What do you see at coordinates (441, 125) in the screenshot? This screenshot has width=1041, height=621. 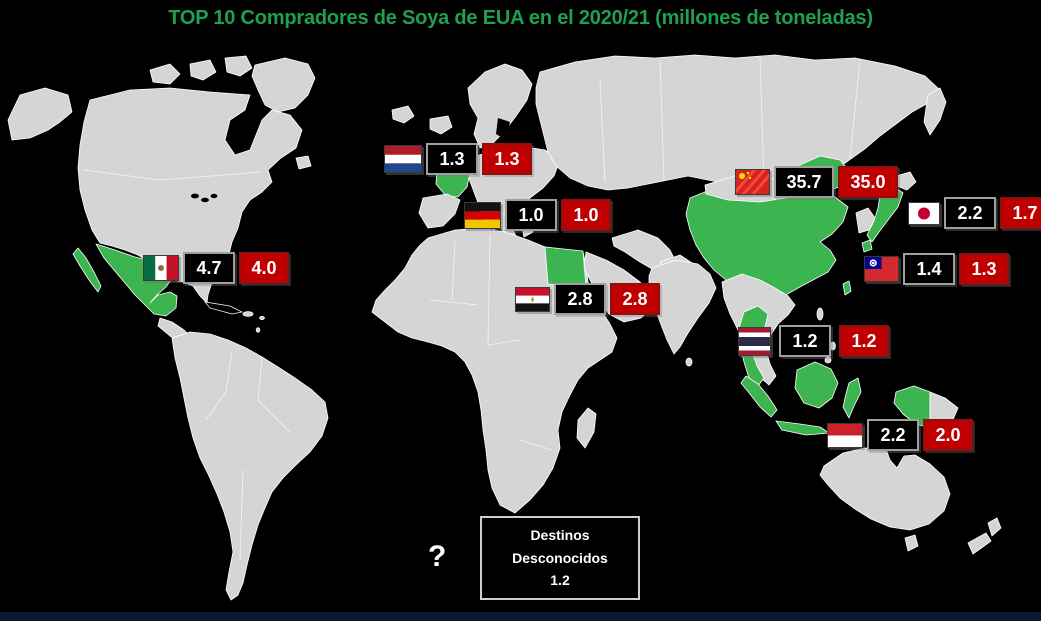 I see `country-scotland` at bounding box center [441, 125].